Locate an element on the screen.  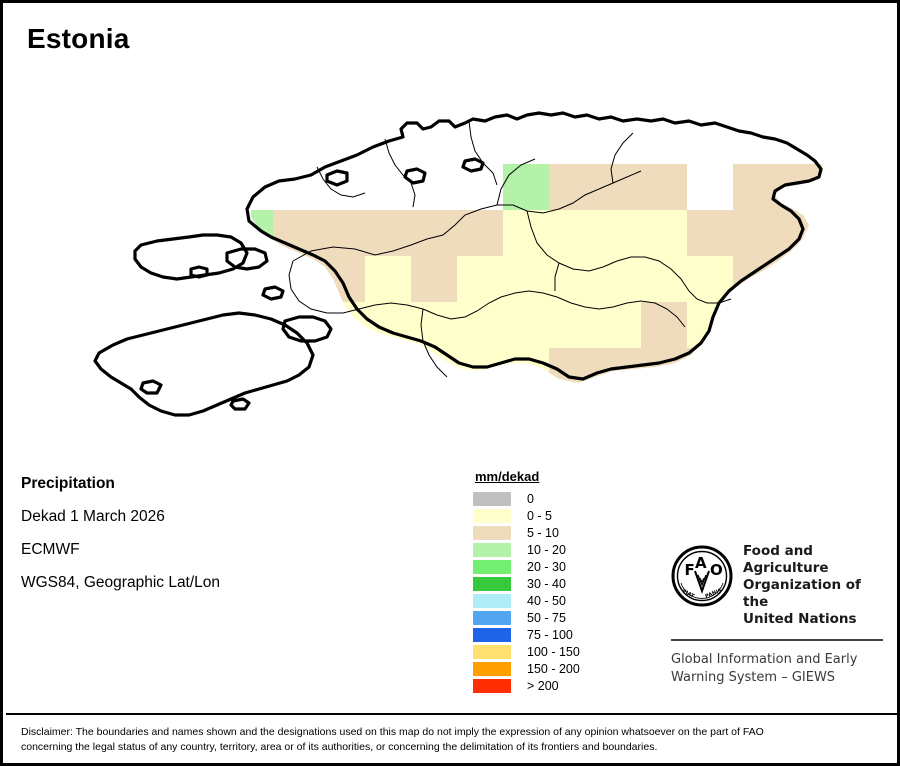
giews-line2: Warning System – GIEWS is located at coordinates (753, 677).